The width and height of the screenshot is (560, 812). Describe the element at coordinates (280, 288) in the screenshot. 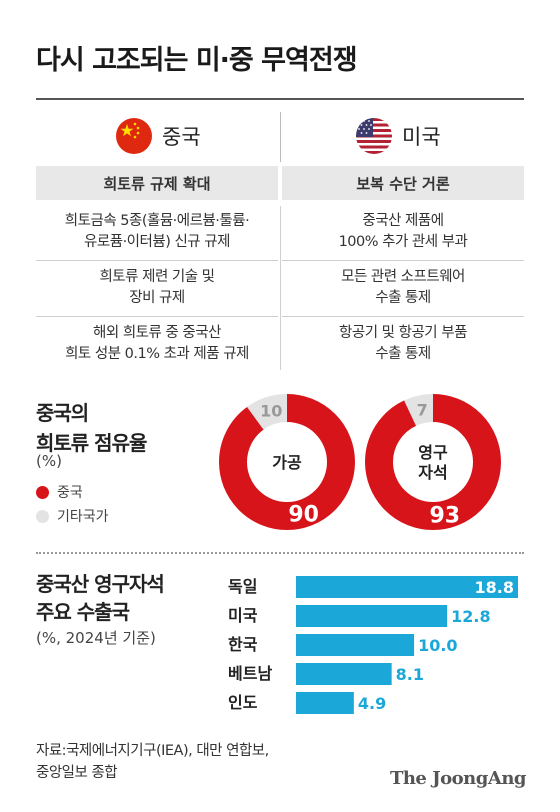

I see `table-center-divider` at that location.